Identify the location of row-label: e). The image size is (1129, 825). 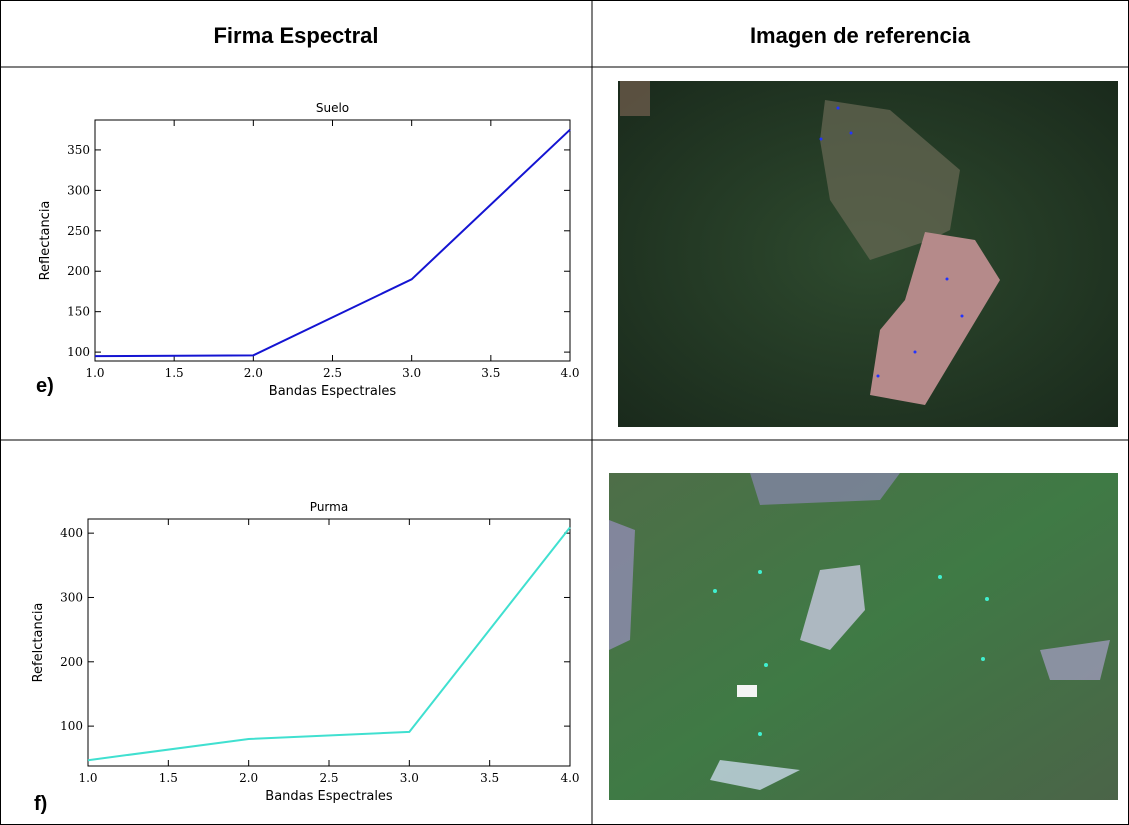
(45, 386).